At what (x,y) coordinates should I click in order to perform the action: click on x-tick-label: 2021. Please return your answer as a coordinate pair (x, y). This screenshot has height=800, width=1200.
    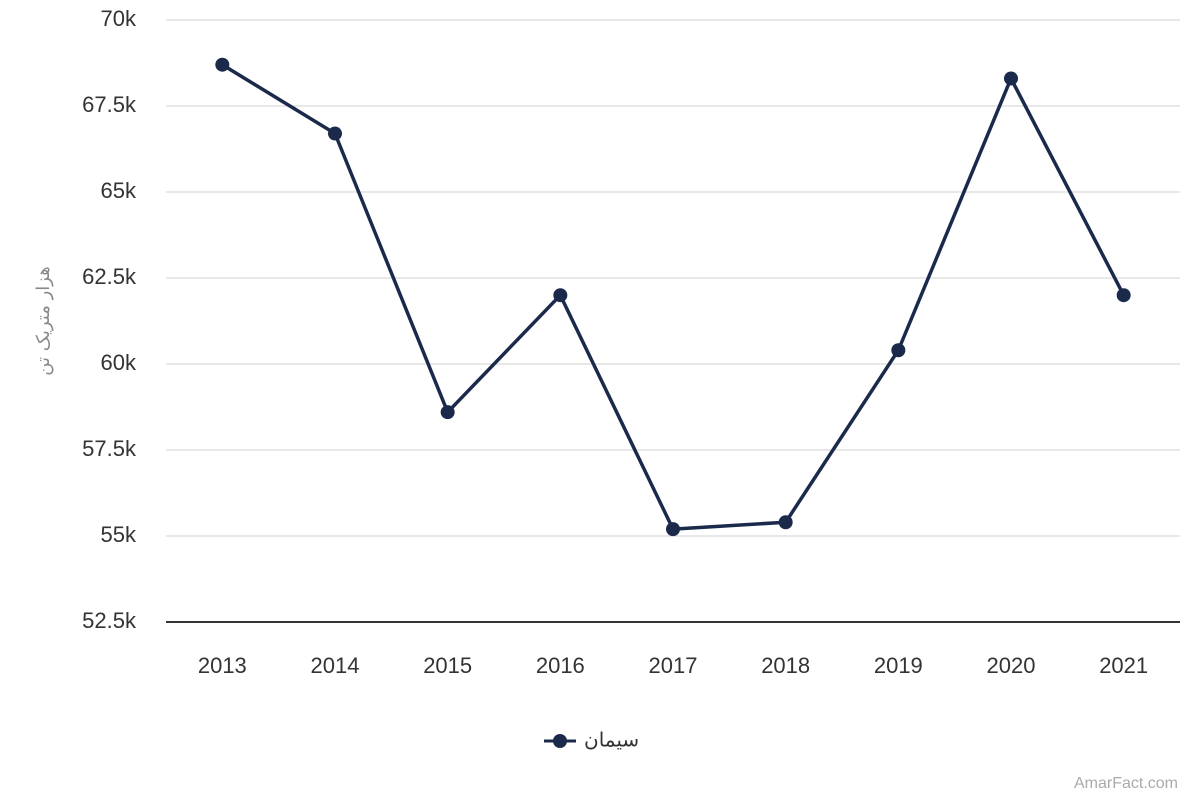
    Looking at the image, I should click on (1123, 665).